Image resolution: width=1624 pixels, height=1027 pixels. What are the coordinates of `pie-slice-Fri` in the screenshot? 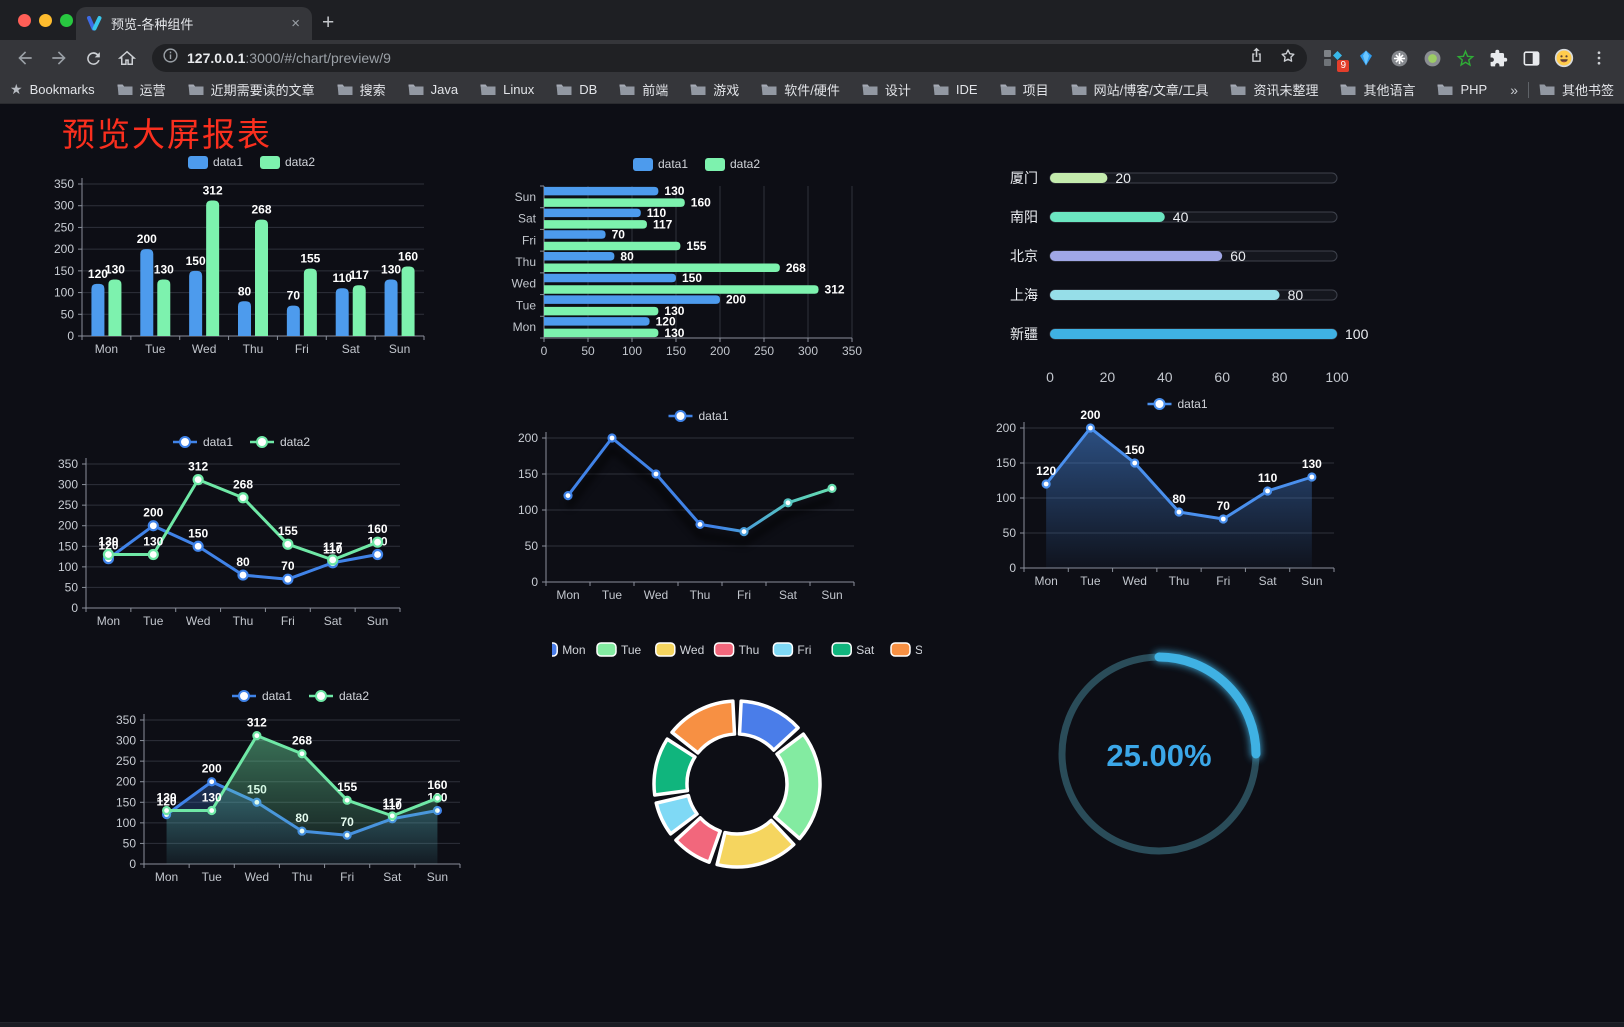 It's located at (676, 814).